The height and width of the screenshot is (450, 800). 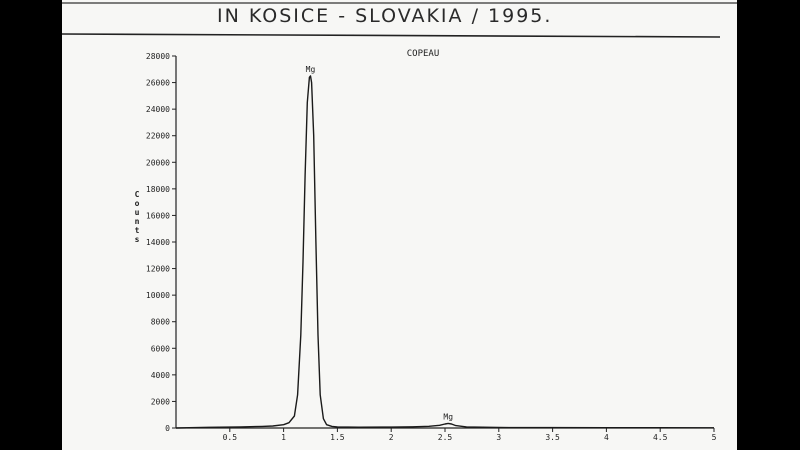 What do you see at coordinates (337, 437) in the screenshot?
I see `x-tick-label: 1.5` at bounding box center [337, 437].